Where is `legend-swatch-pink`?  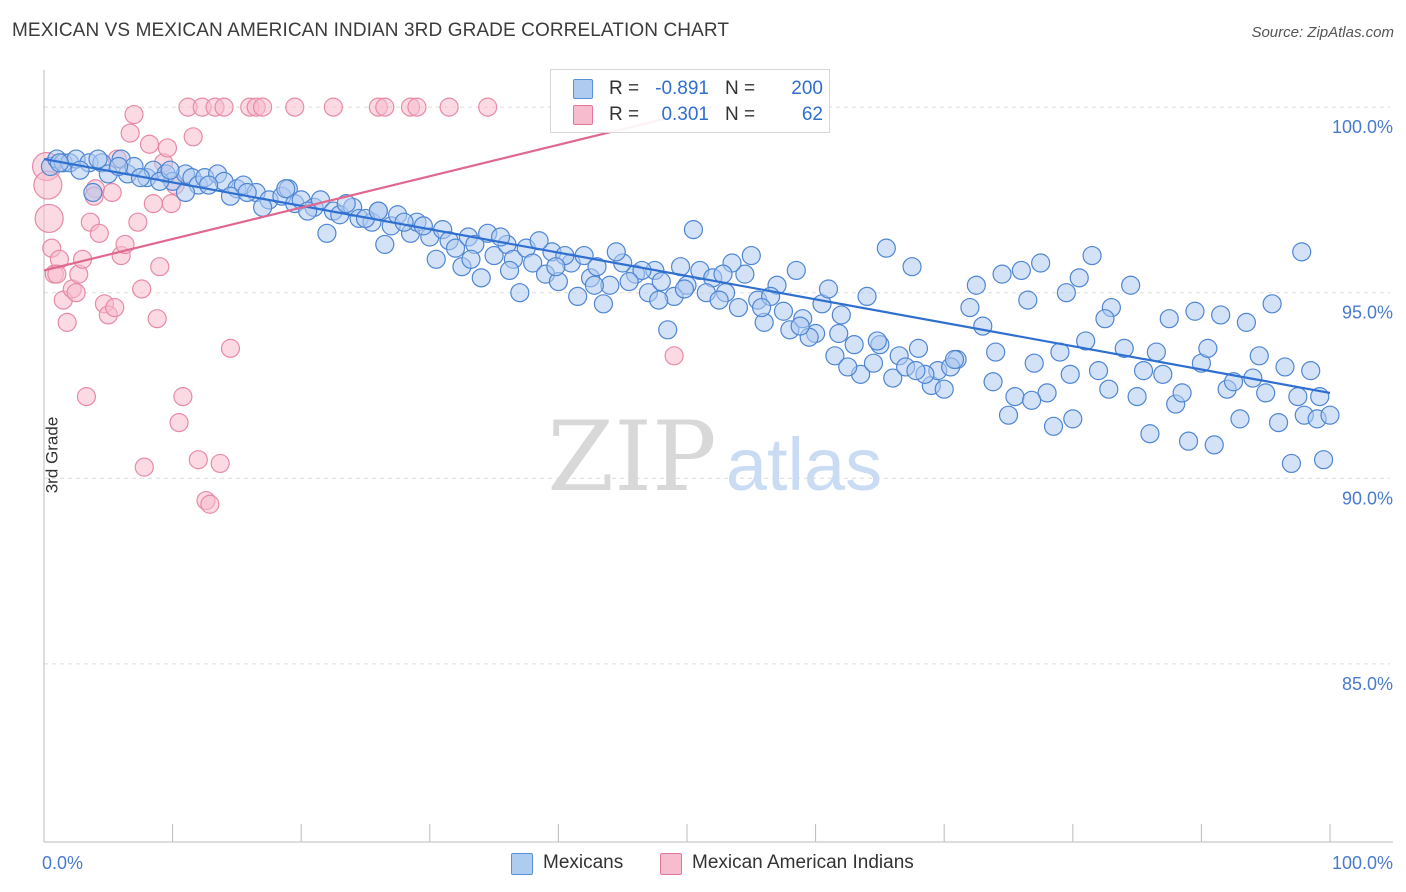 legend-swatch-pink is located at coordinates (583, 115).